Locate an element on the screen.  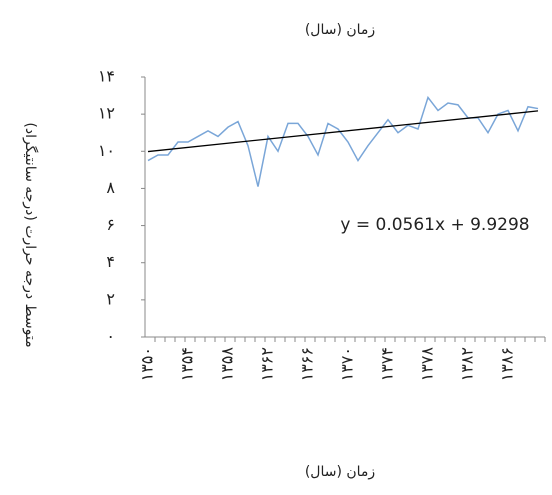
trend-equation: y = 0.0561x + 9.9298 is located at coordinates (434, 225).